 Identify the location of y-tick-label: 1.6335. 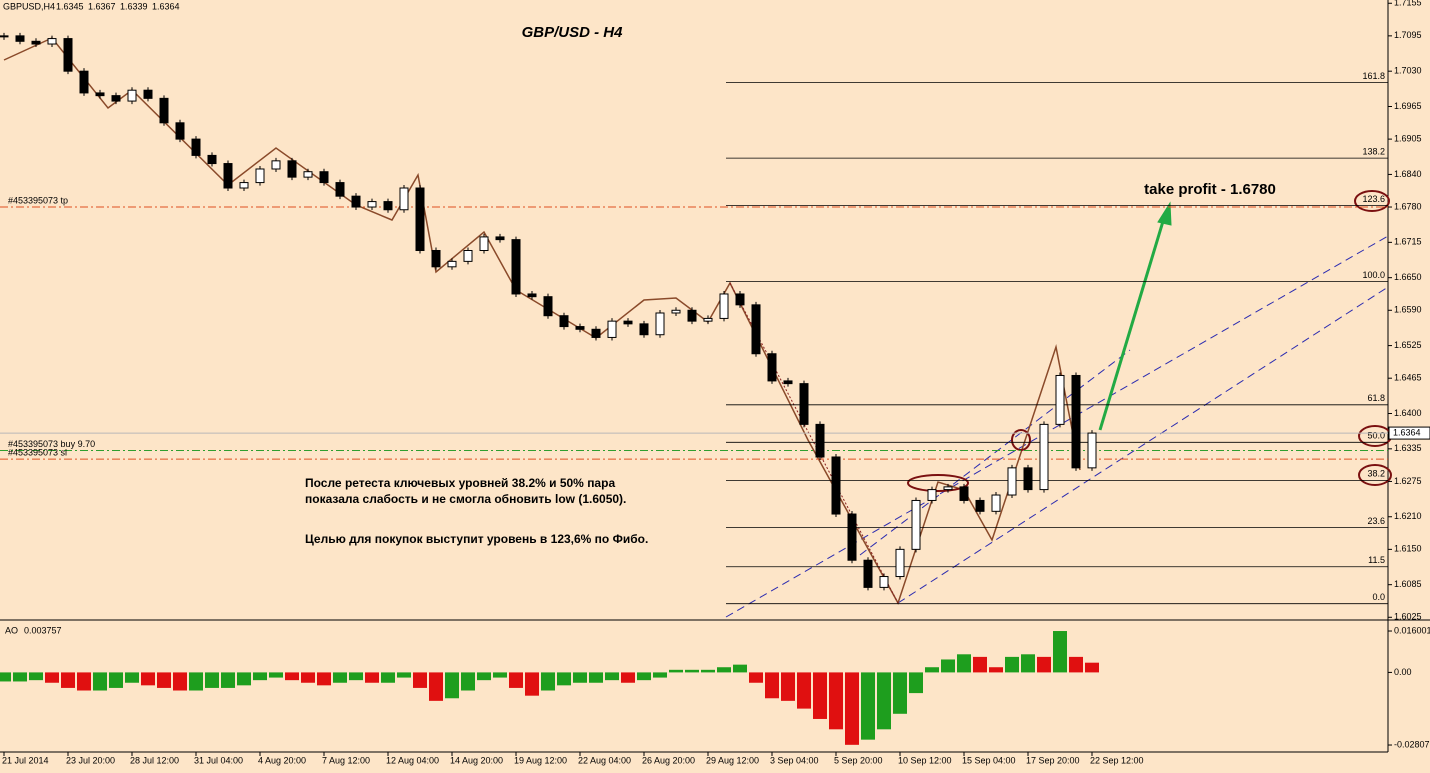
(1408, 448).